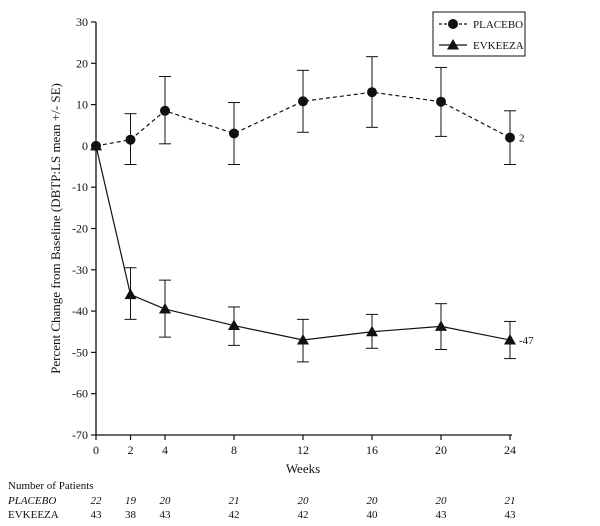 This screenshot has width=600, height=526. What do you see at coordinates (526, 341) in the screenshot?
I see `evkeeza-end-label: -47` at bounding box center [526, 341].